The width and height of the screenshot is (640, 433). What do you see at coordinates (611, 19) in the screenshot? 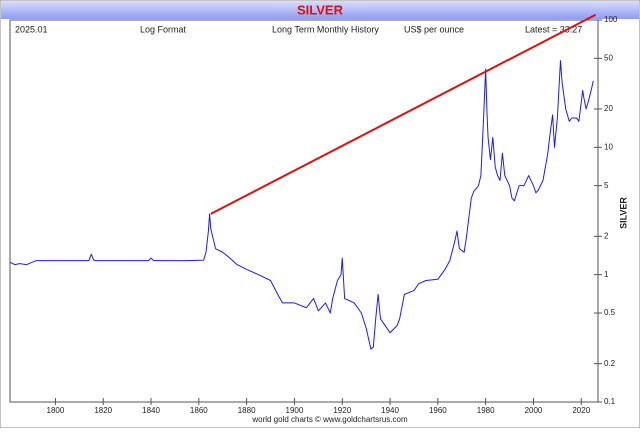
I see `y-tick-label: 100` at bounding box center [611, 19].